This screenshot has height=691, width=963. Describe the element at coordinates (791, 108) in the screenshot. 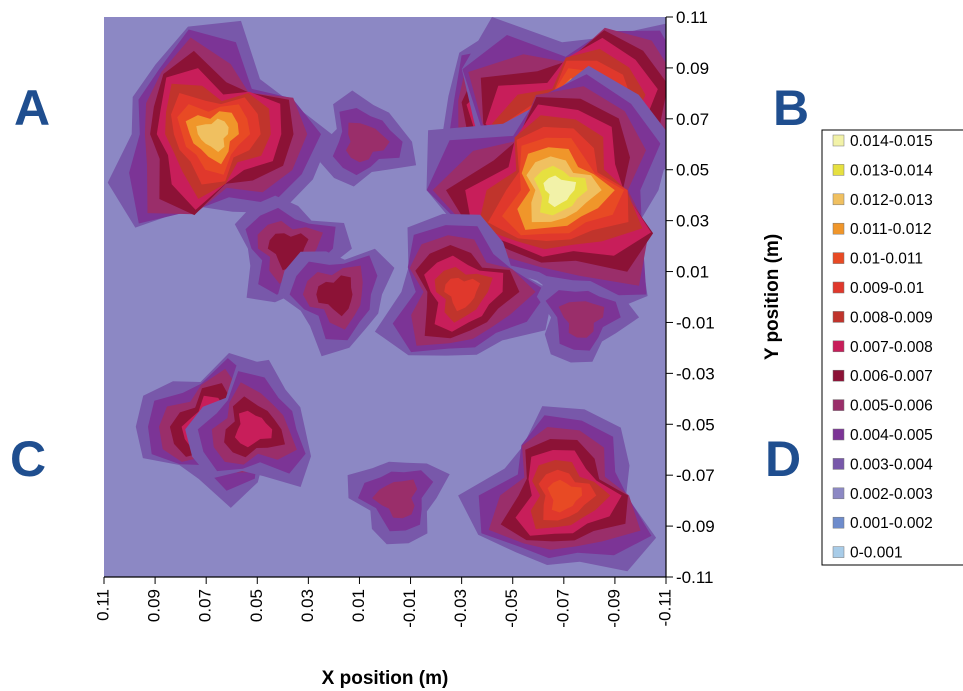

I see `quadrant-label-b: B` at that location.